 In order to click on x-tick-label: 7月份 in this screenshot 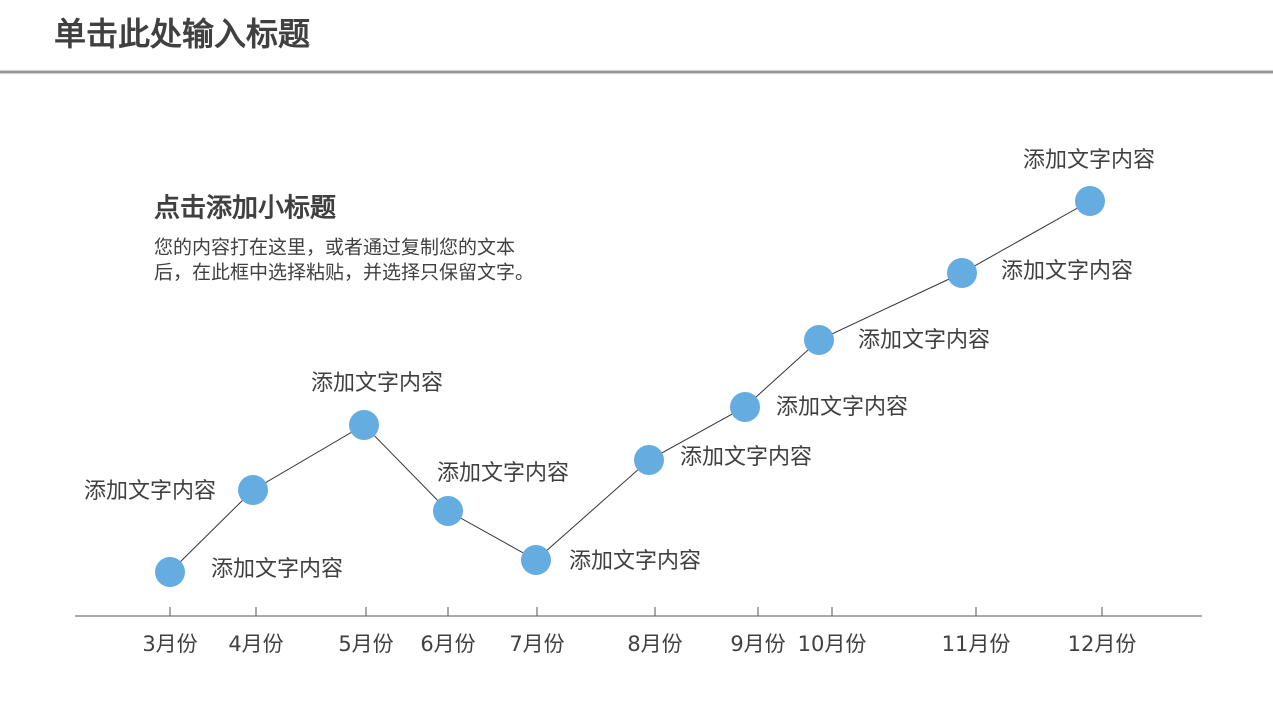, I will do `click(536, 644)`.